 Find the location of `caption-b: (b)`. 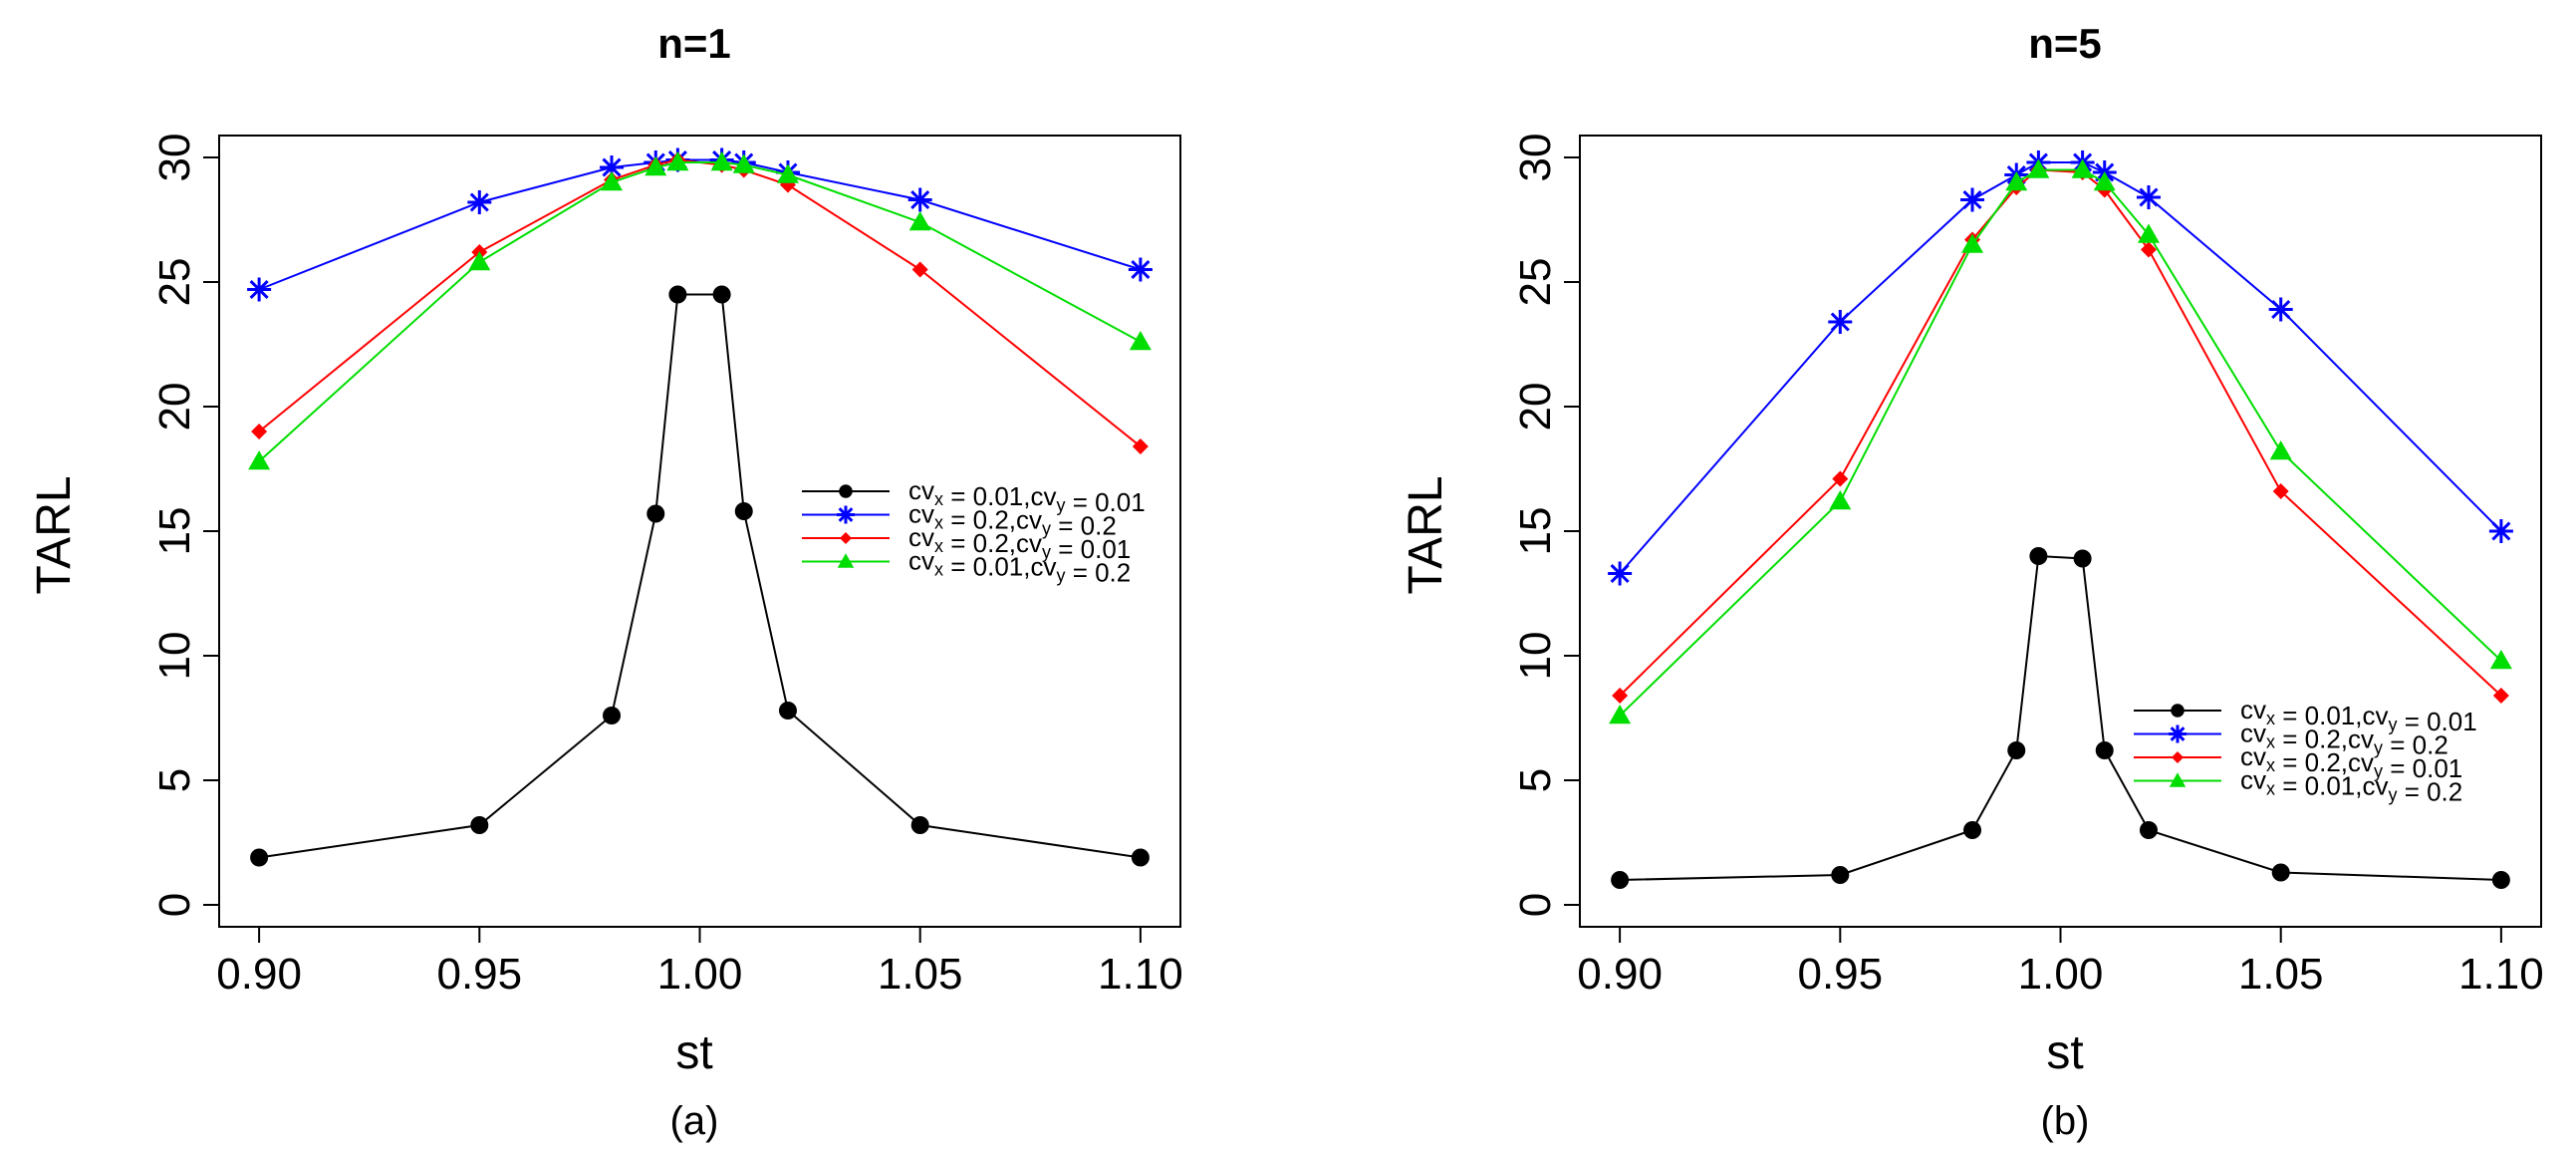

caption-b: (b) is located at coordinates (2065, 1121).